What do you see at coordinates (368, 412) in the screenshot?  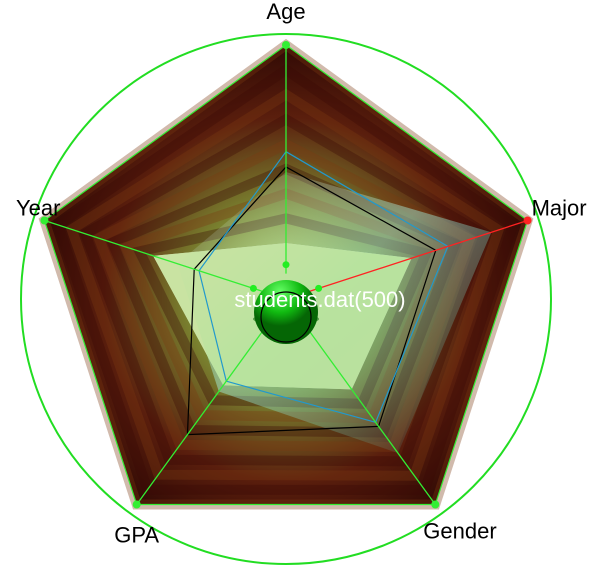 I see `axis-spoke-gender` at bounding box center [368, 412].